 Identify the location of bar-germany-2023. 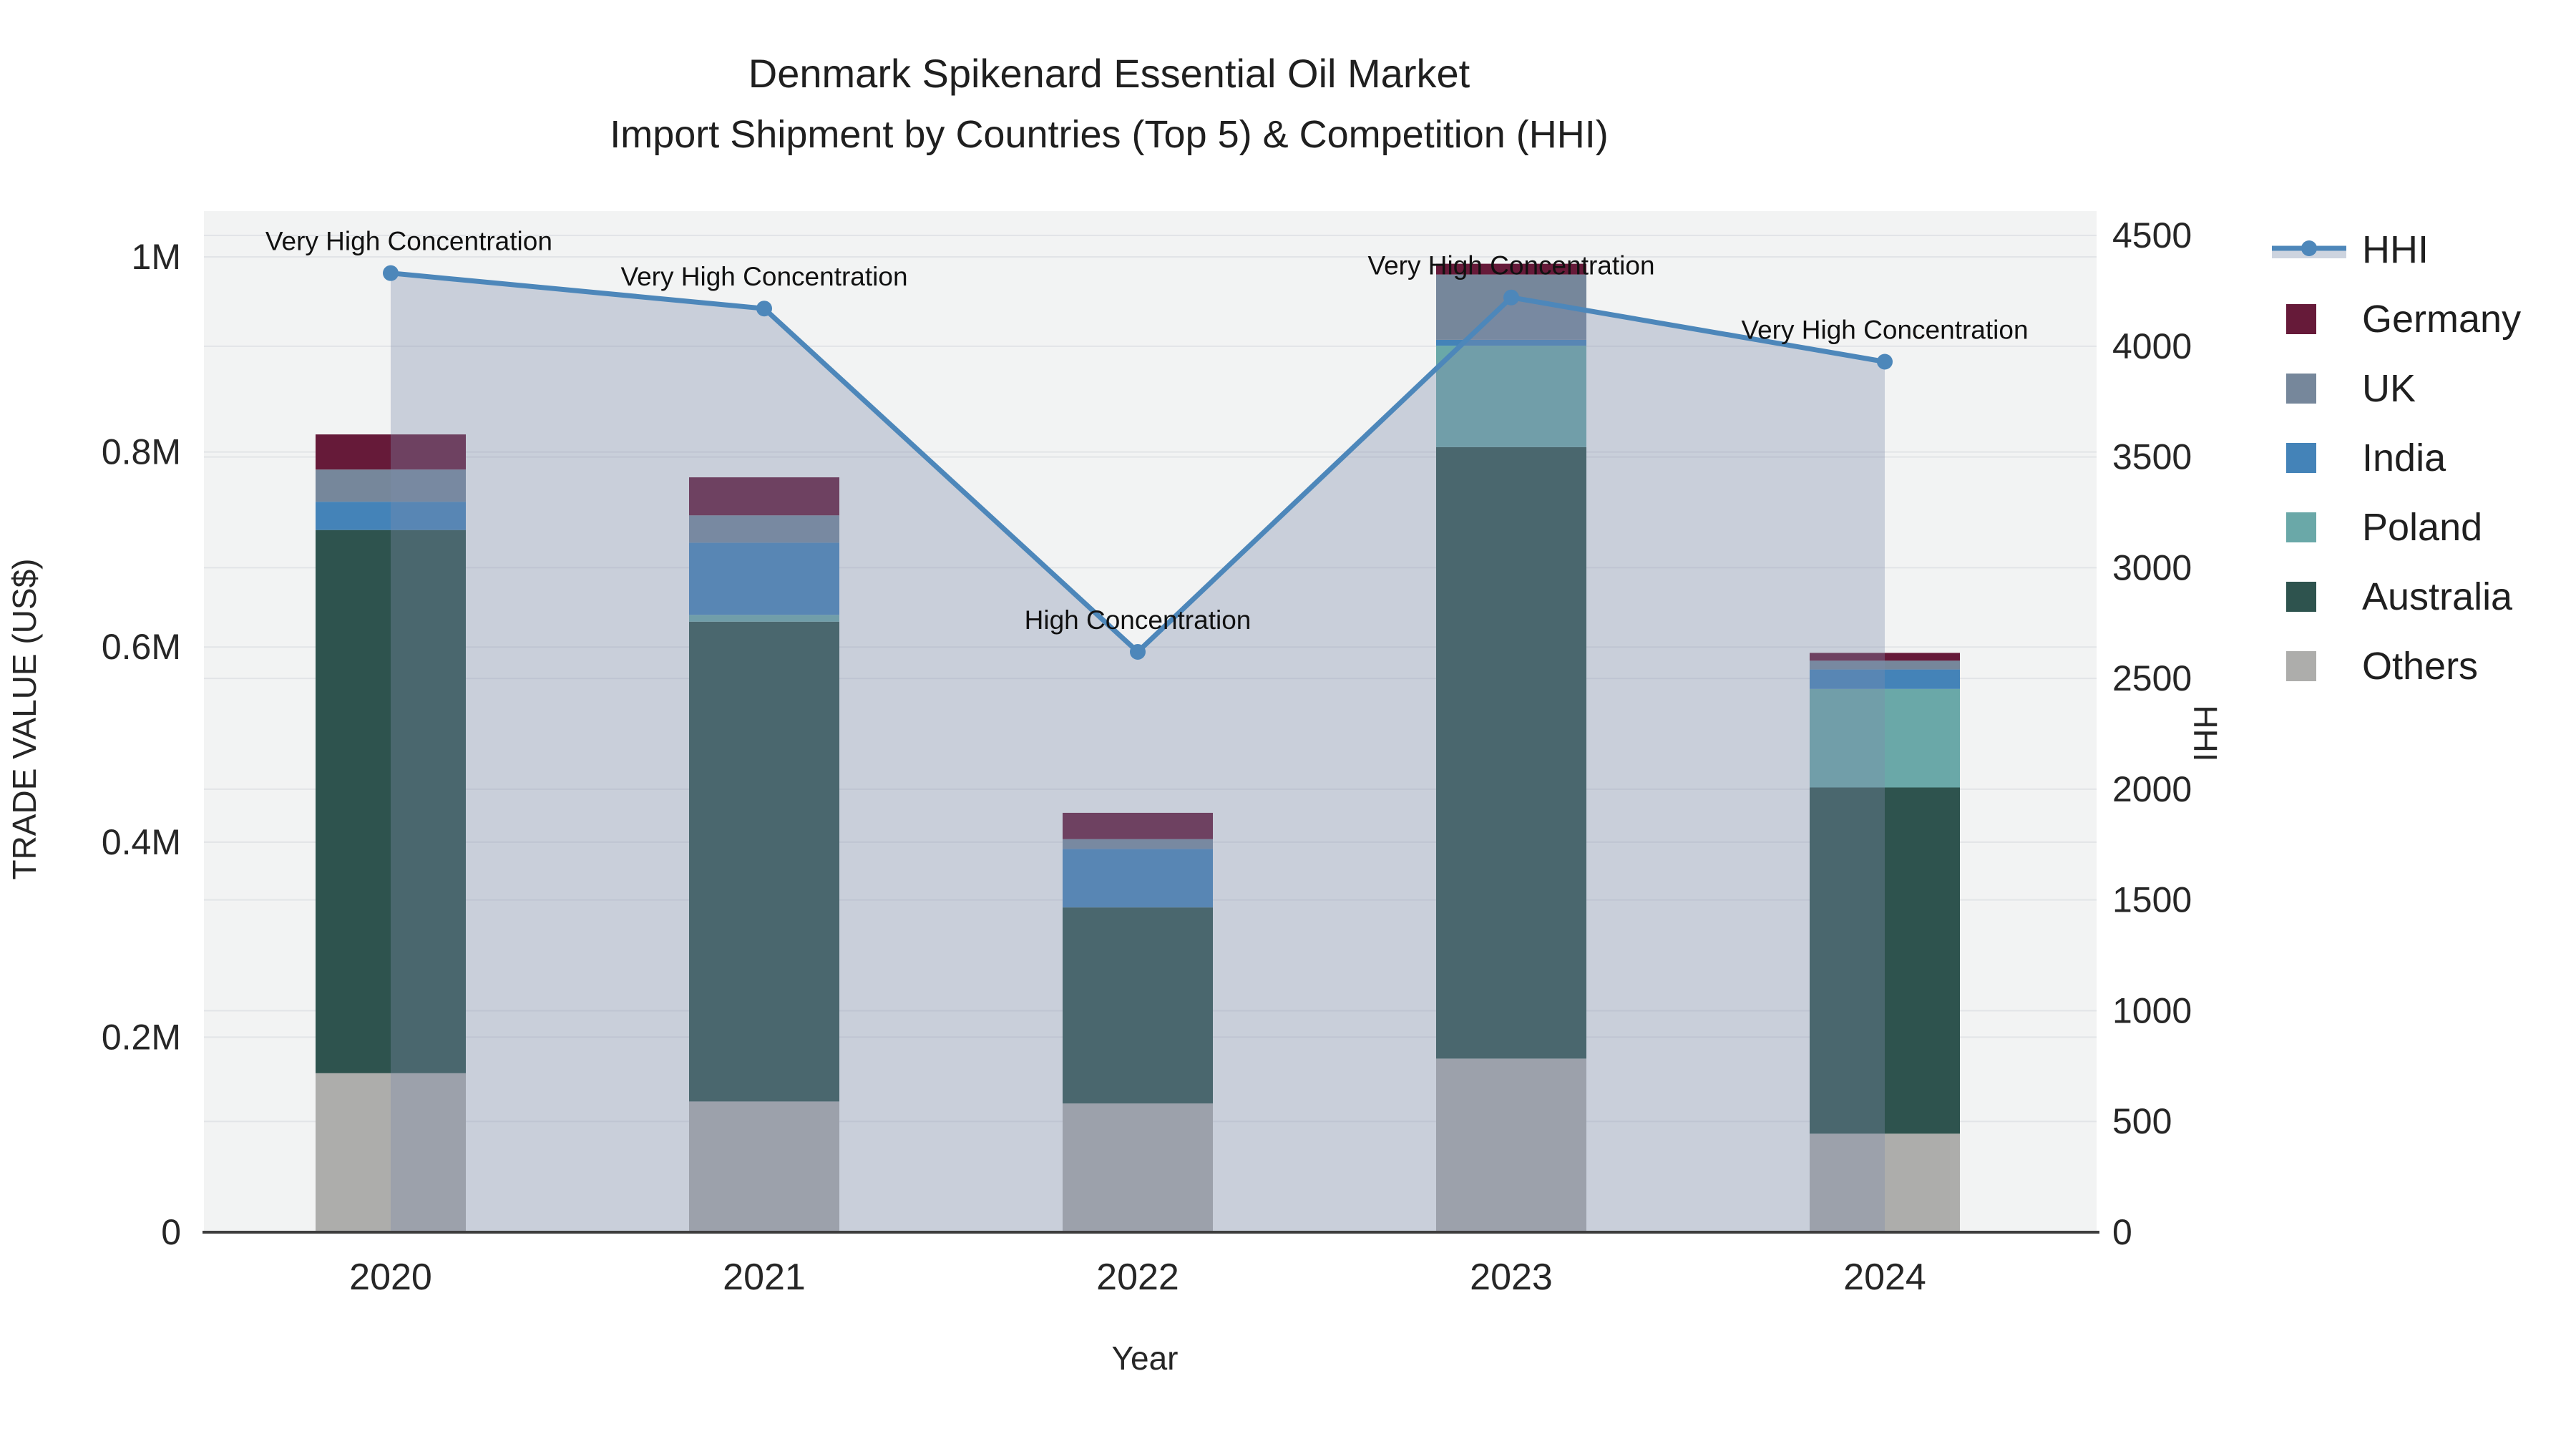
(1511, 269).